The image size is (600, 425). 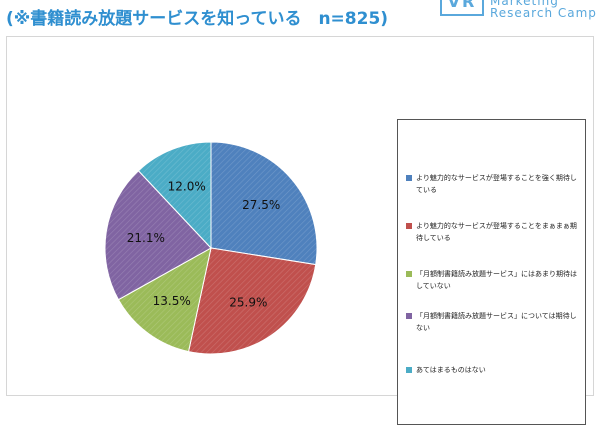 I want to click on logo-text-line2: Research Camp, so click(x=543, y=13).